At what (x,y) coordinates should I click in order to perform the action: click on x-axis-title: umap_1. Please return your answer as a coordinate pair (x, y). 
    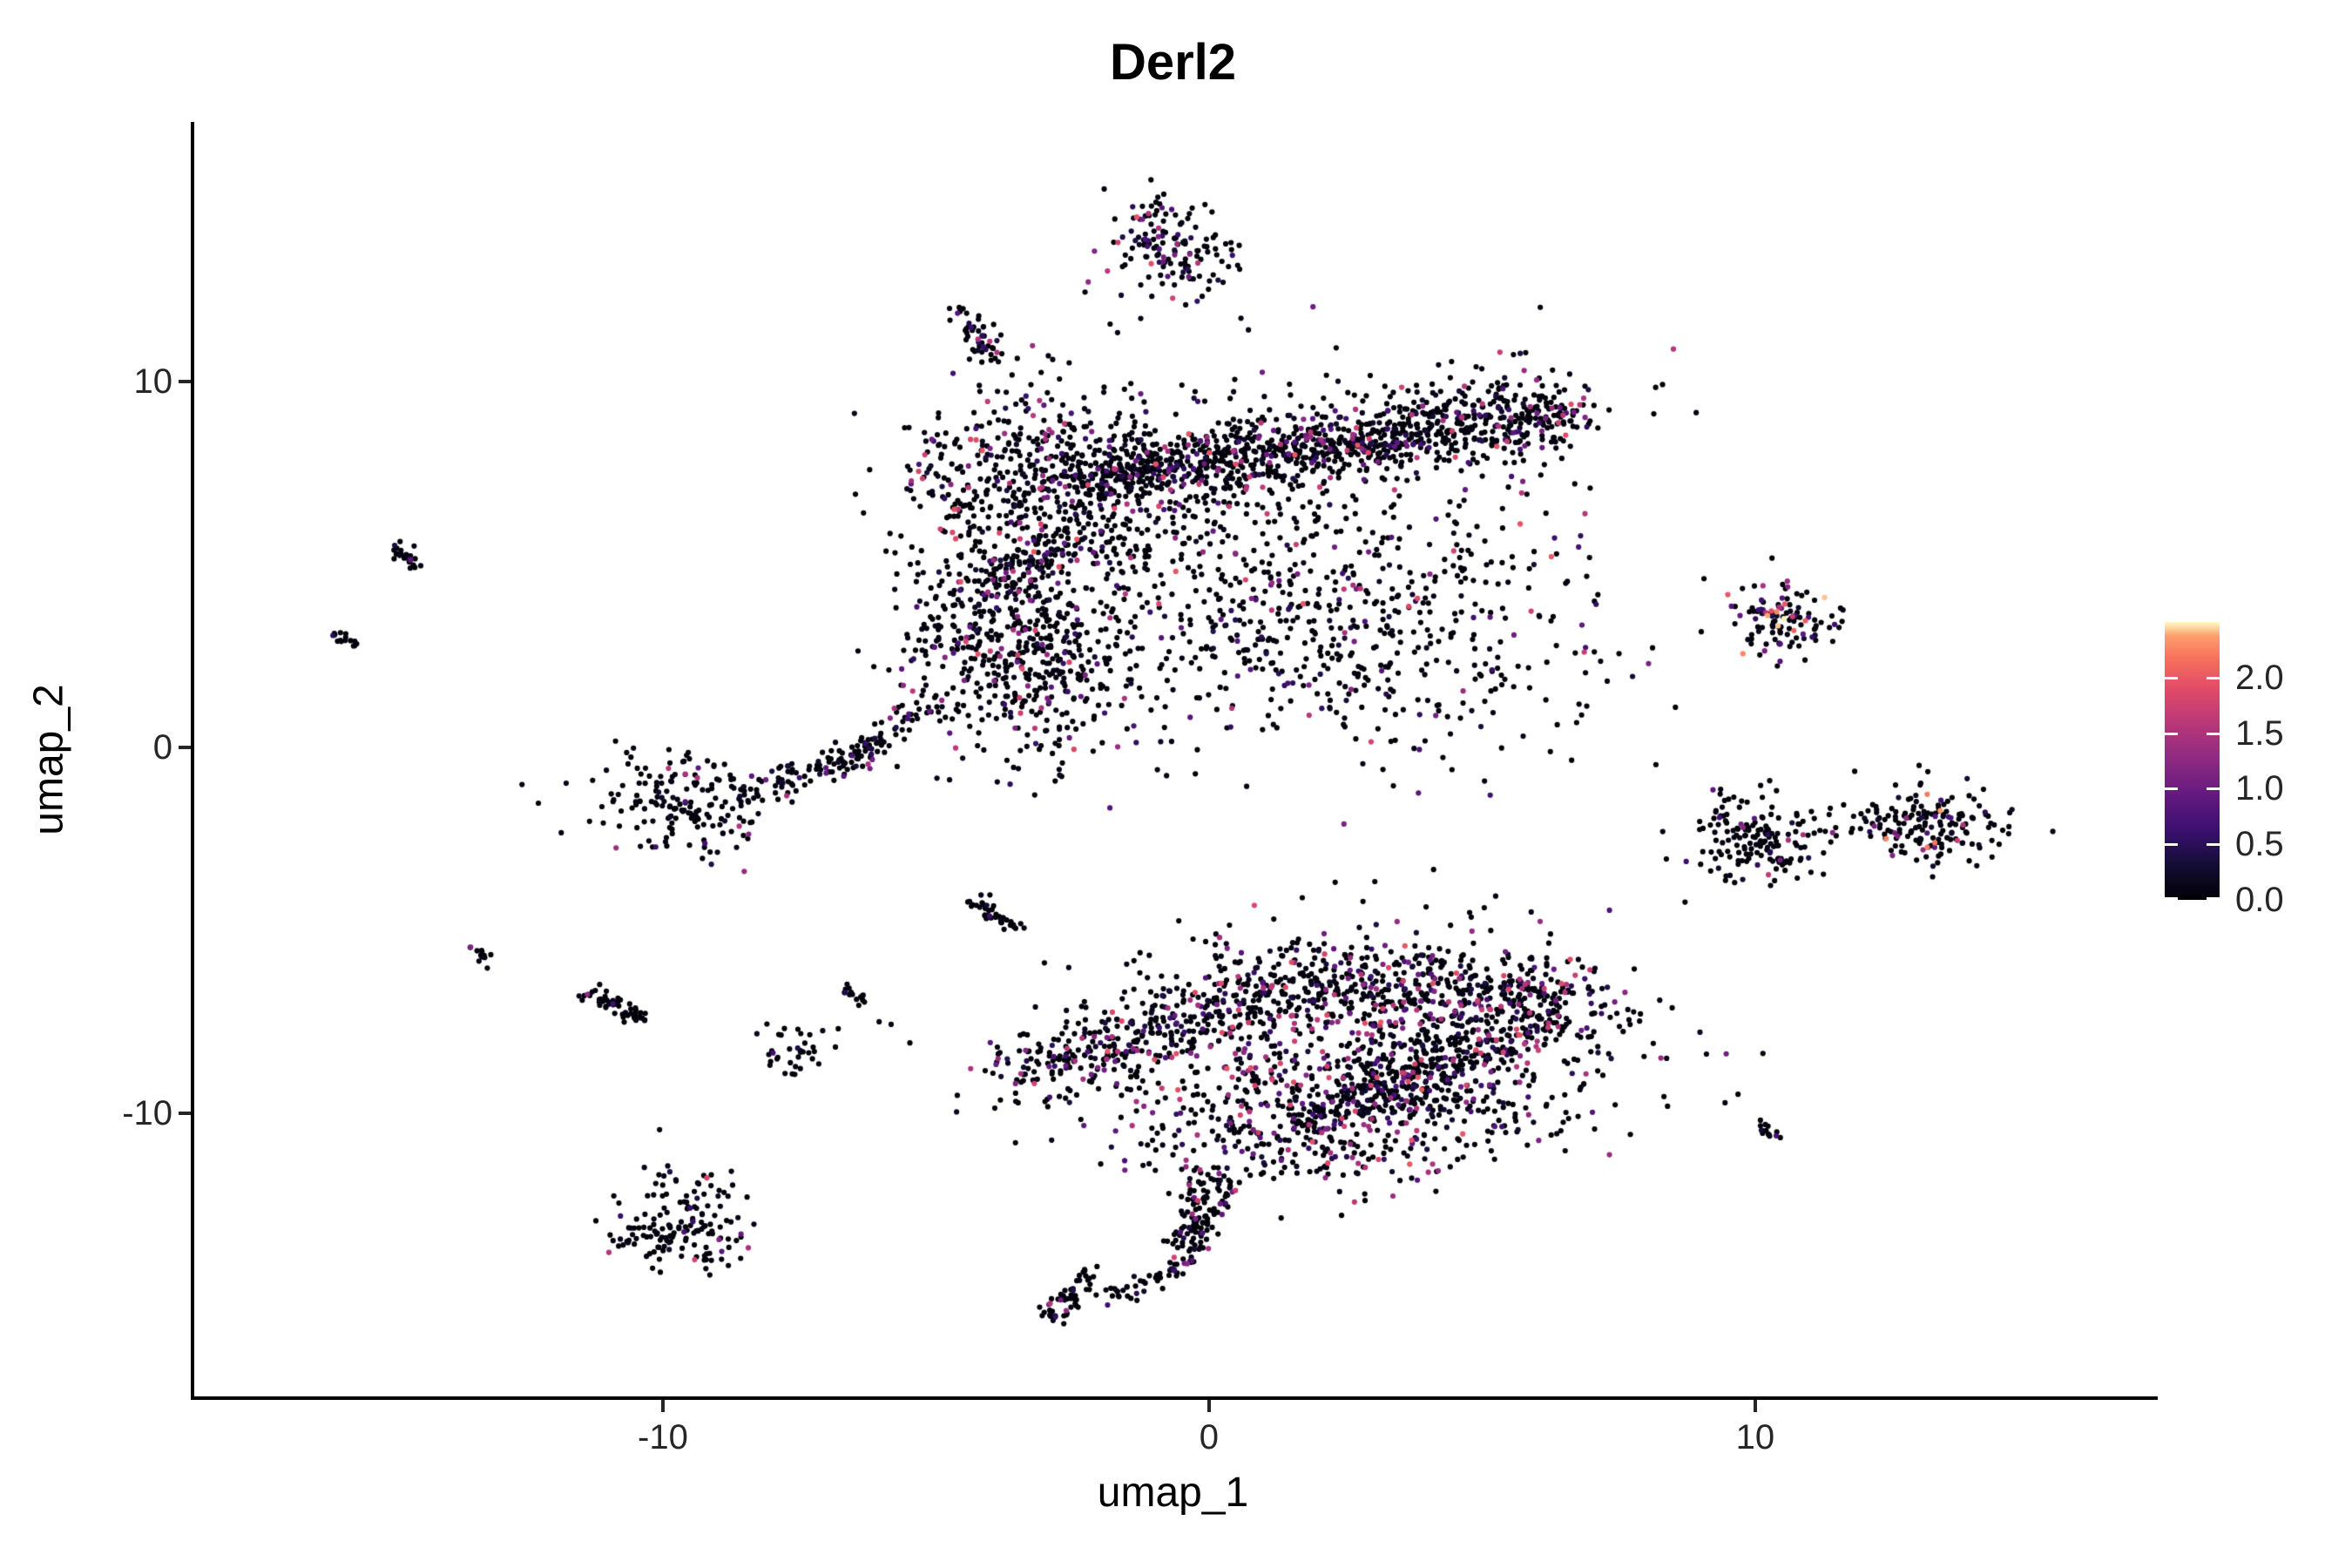
    Looking at the image, I should click on (1173, 1493).